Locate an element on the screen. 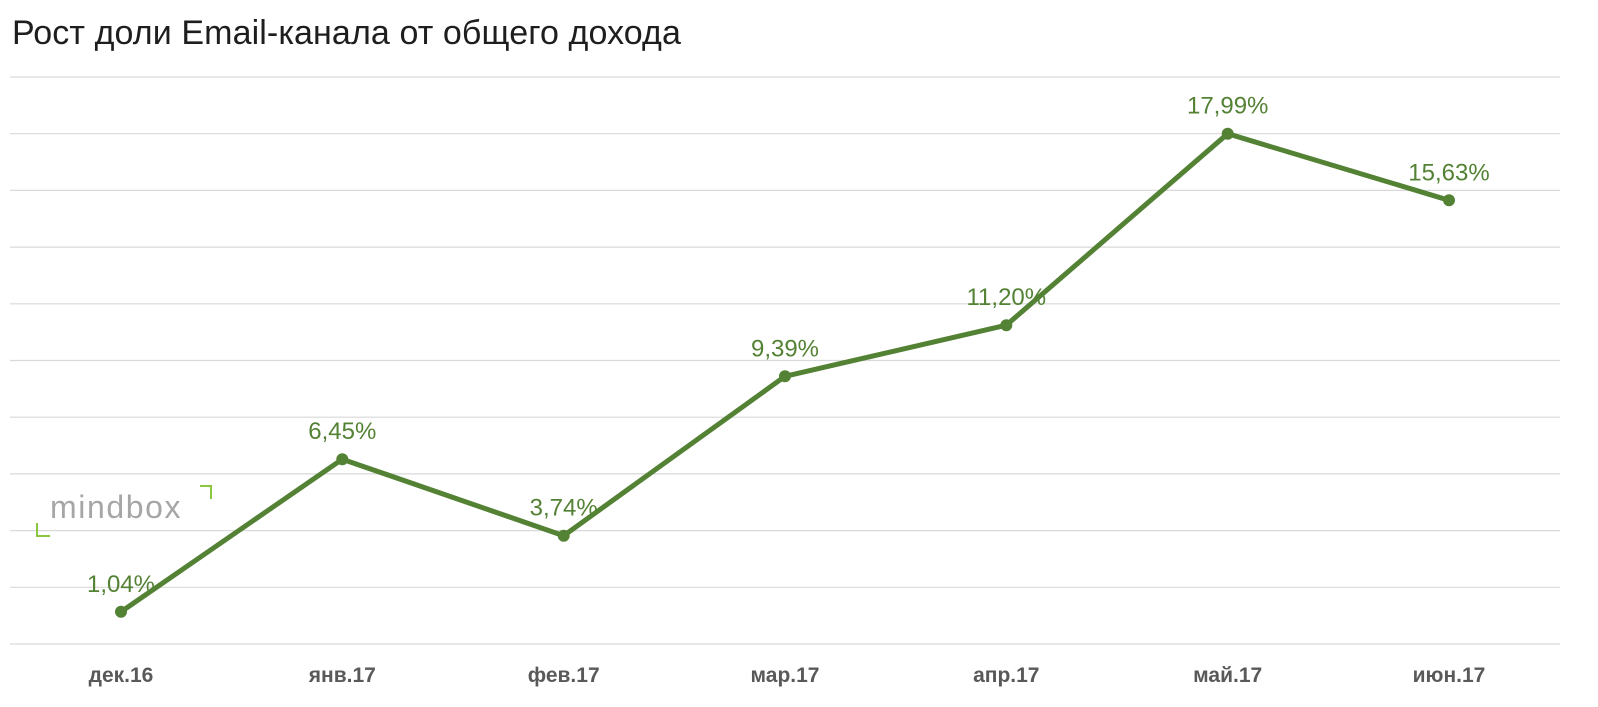 The height and width of the screenshot is (707, 1598). data-label: 9,39% is located at coordinates (785, 348).